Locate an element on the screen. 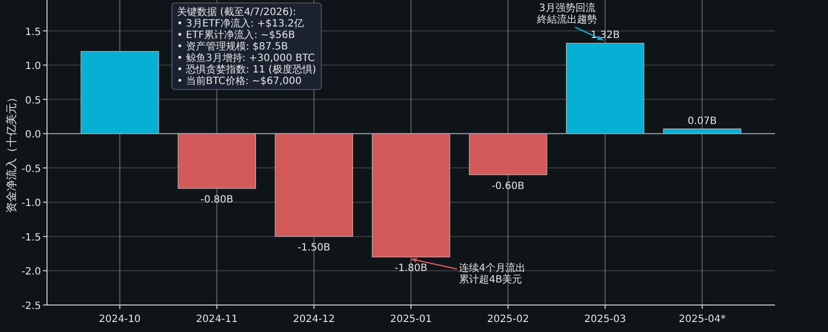  x-tick-label: 2025-02 is located at coordinates (508, 319).